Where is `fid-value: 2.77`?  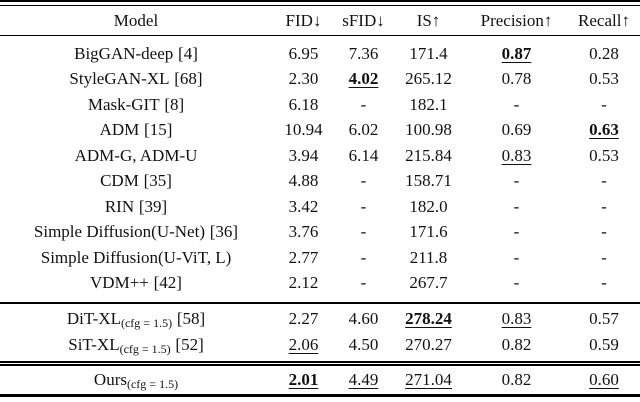 fid-value: 2.77 is located at coordinates (303, 257).